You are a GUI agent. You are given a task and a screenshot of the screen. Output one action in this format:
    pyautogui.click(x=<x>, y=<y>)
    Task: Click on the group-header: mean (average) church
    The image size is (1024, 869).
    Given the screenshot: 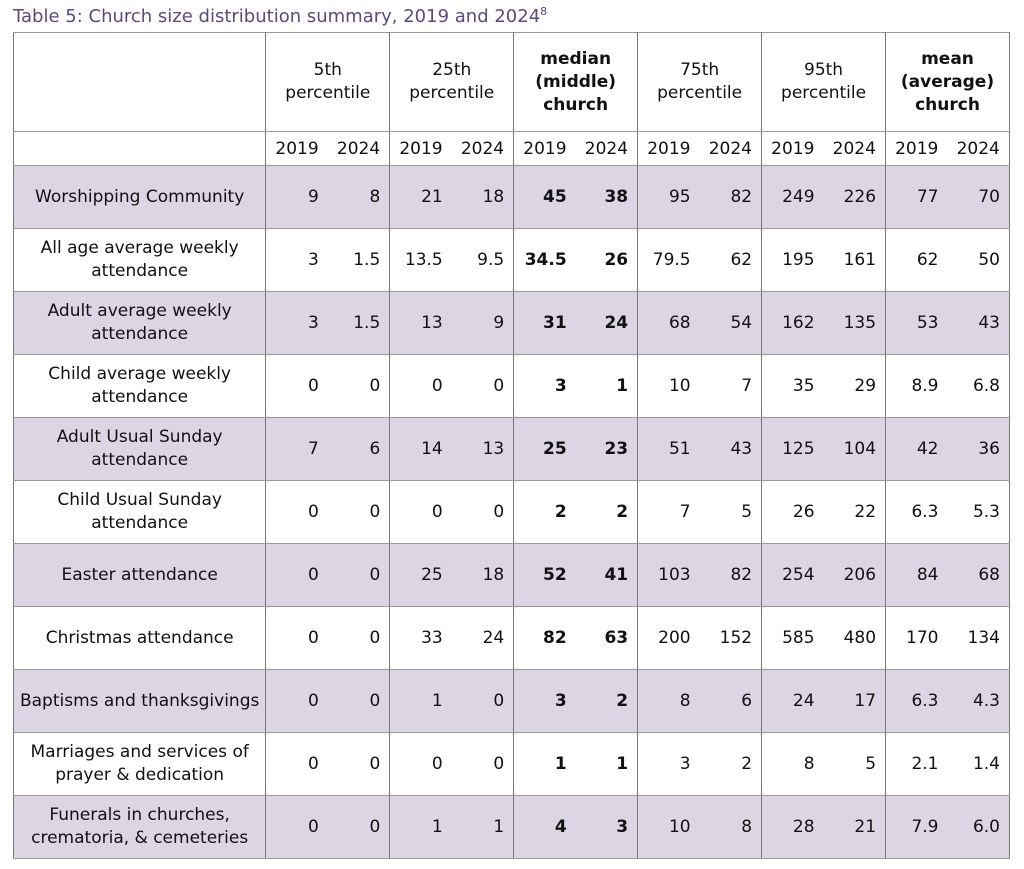 What is the action you would take?
    pyautogui.click(x=947, y=82)
    